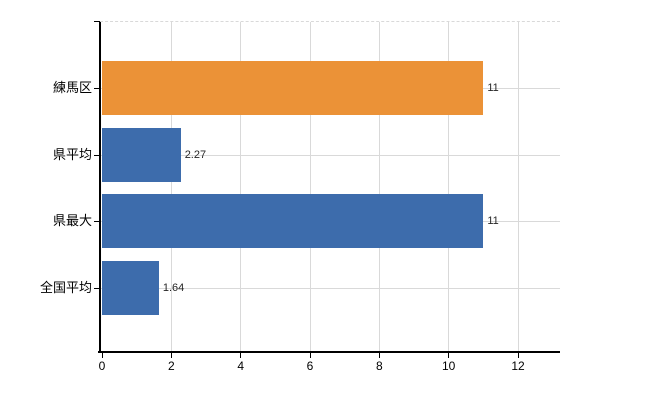 This screenshot has height=400, width=650. Describe the element at coordinates (518, 366) in the screenshot. I see `x-tick-label: 12` at that location.